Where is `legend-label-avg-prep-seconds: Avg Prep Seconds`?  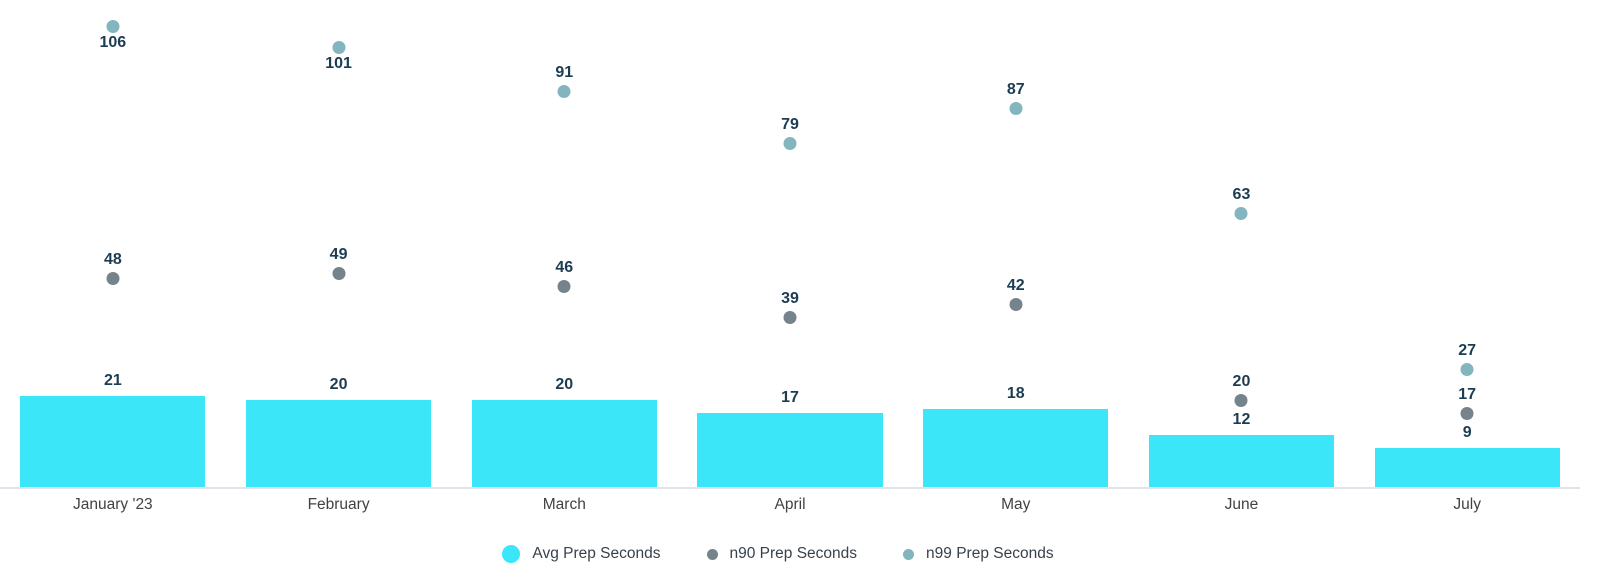 legend-label-avg-prep-seconds: Avg Prep Seconds is located at coordinates (596, 553).